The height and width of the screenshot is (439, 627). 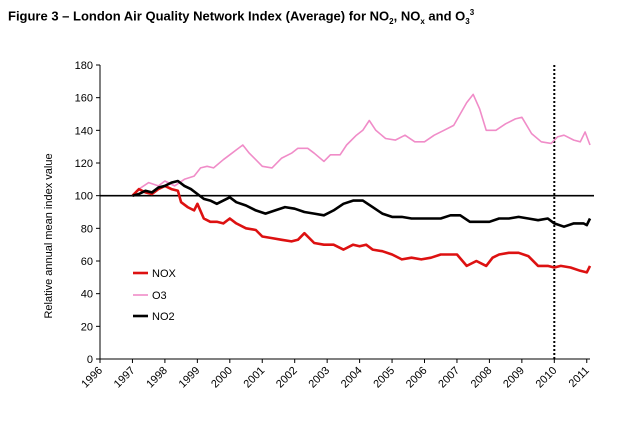 I want to click on legend-label-o3: O3, so click(x=159, y=296).